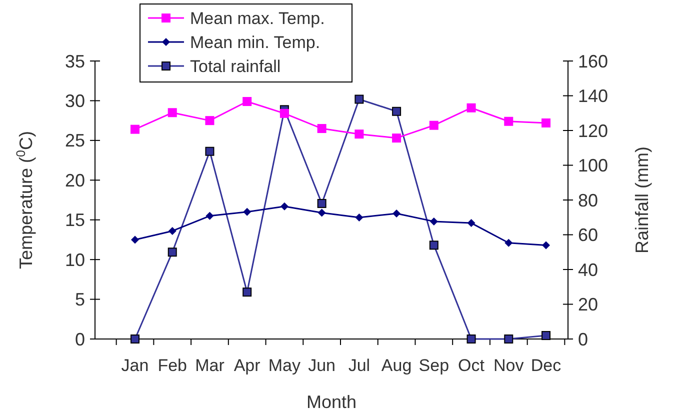 This screenshot has height=416, width=680. I want to click on y-tick-label: 20, so click(74, 180).